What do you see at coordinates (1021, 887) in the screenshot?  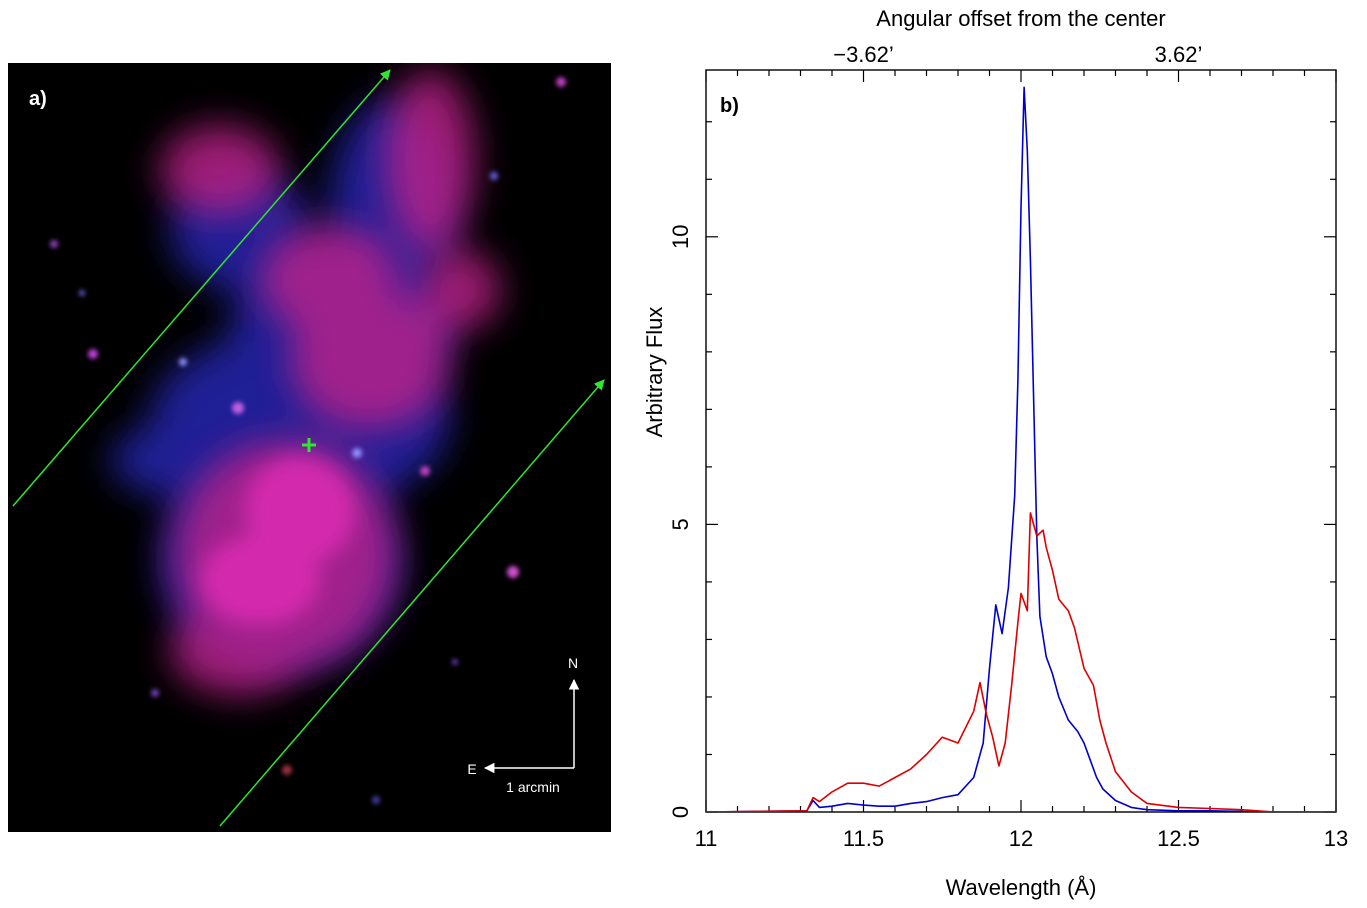 I see `x-axis-label: Wavelength (Å)` at bounding box center [1021, 887].